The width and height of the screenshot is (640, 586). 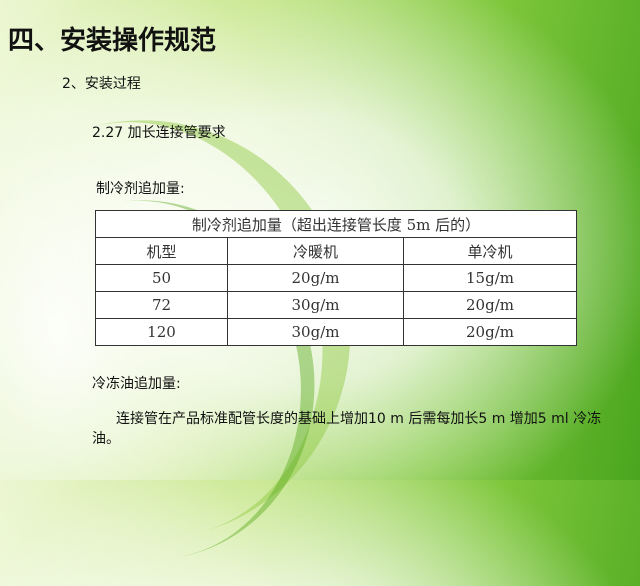 I want to click on table-header-row: 机型 冷暖机 单冷机, so click(x=336, y=251).